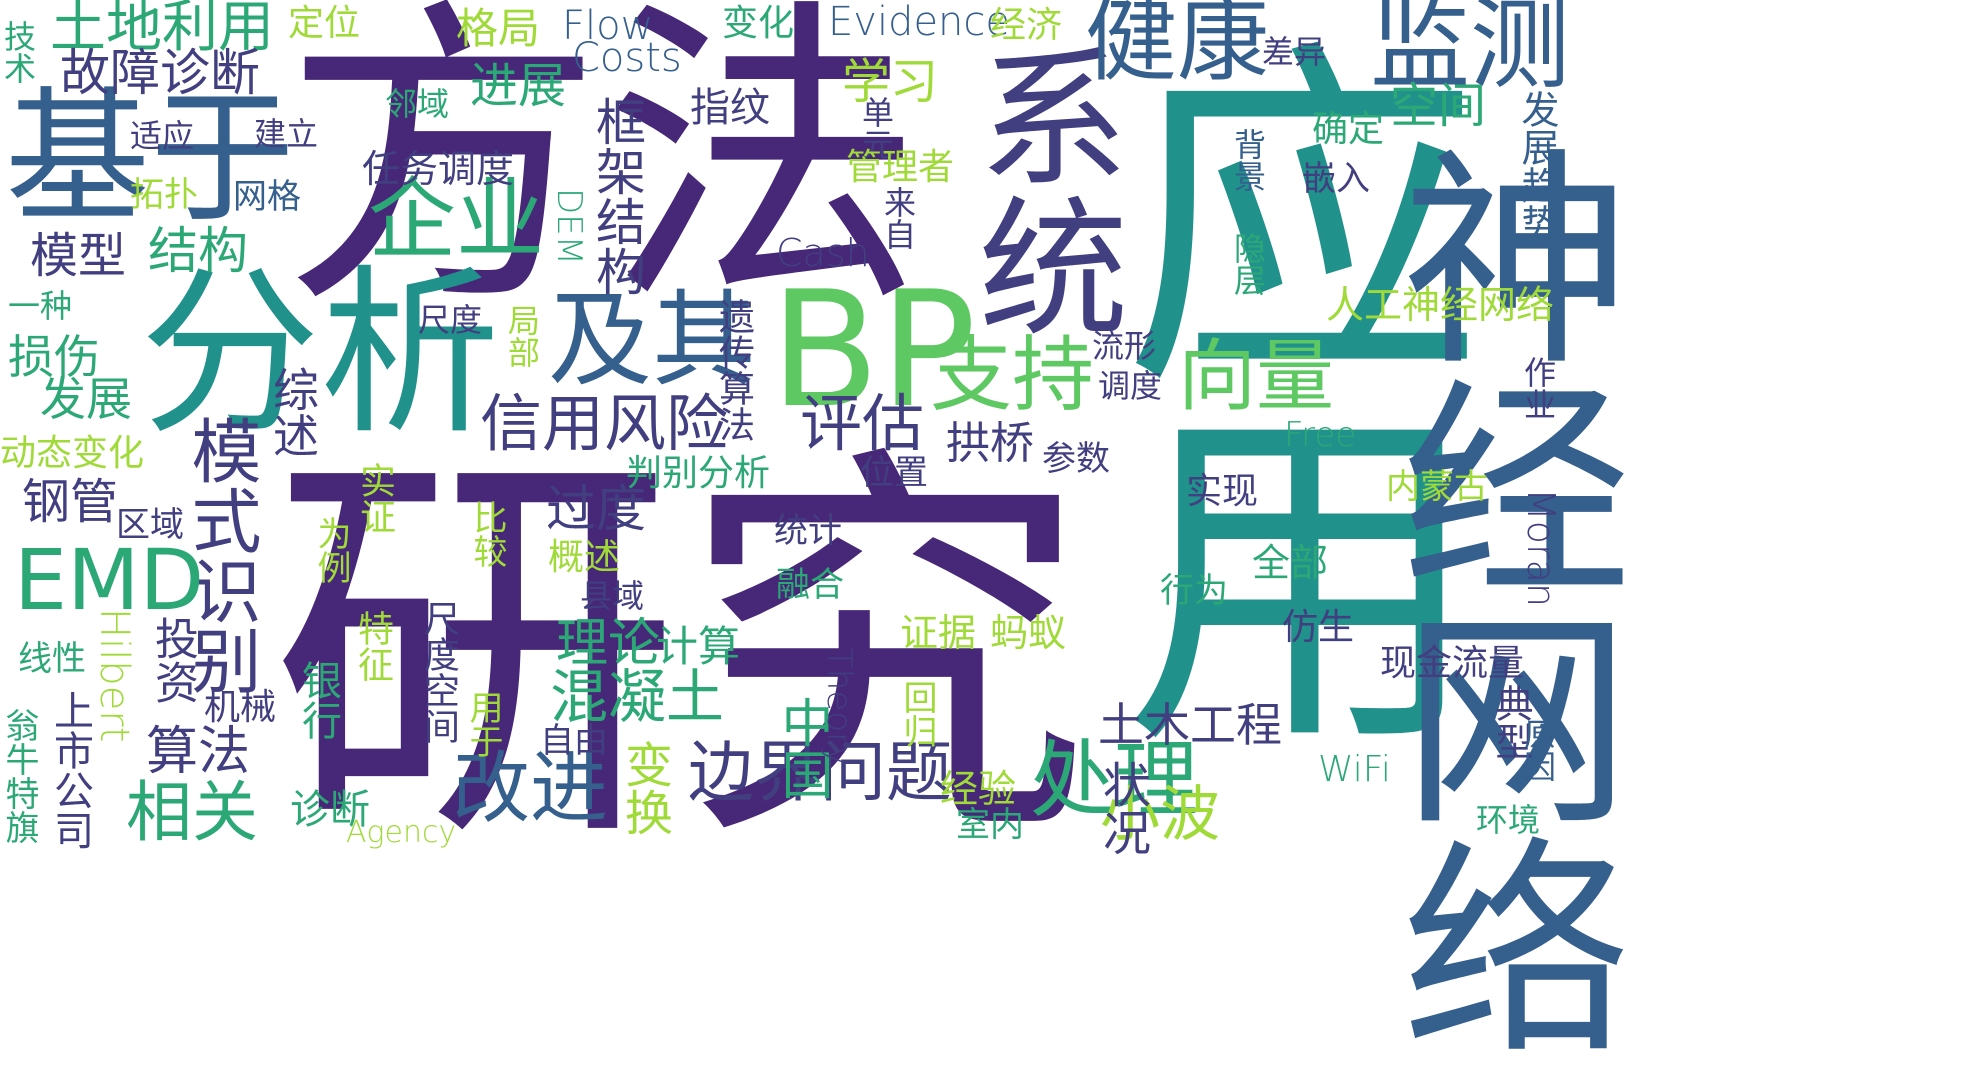  I want to click on word-guzhangzhenduan: 故障诊断, so click(160, 73).